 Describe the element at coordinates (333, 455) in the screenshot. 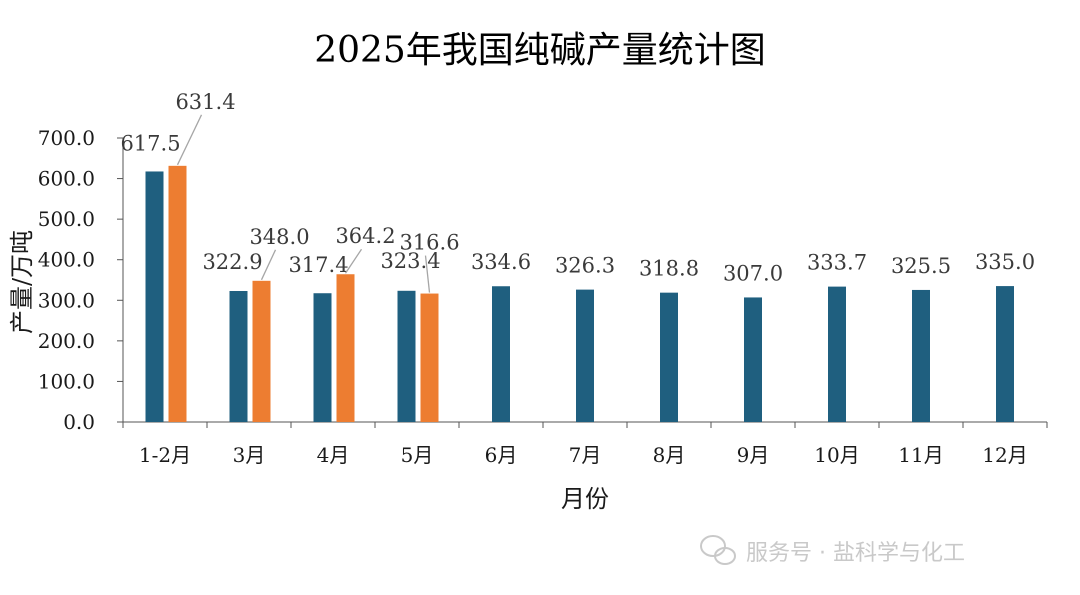

I see `x-tick-label: 4月` at that location.